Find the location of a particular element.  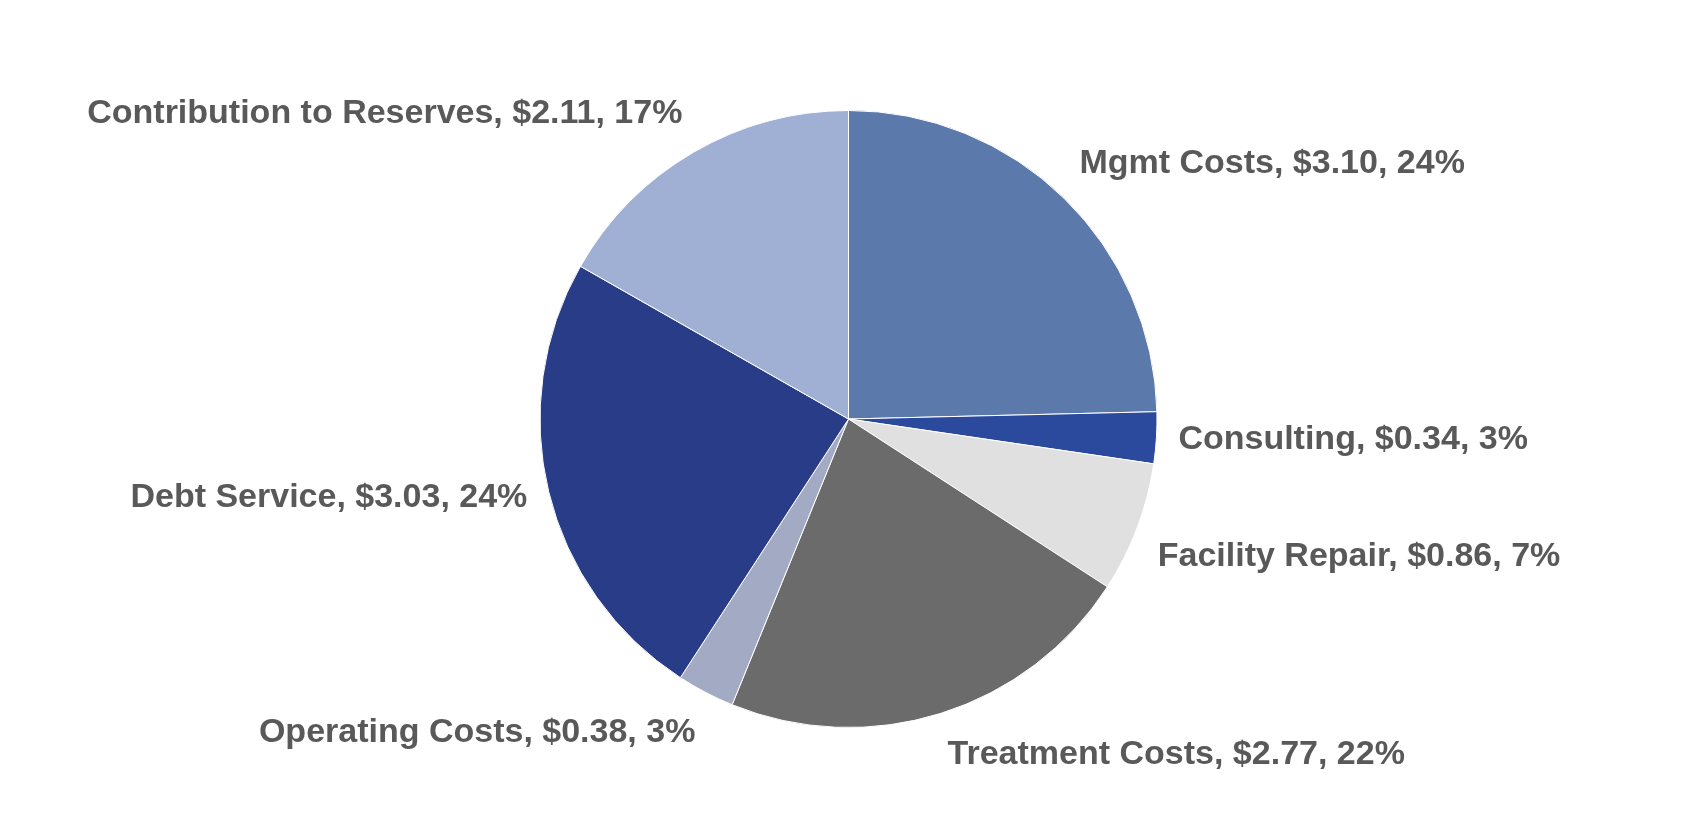

slice-label: Operating Costs, $0.38, 3% is located at coordinates (477, 729).